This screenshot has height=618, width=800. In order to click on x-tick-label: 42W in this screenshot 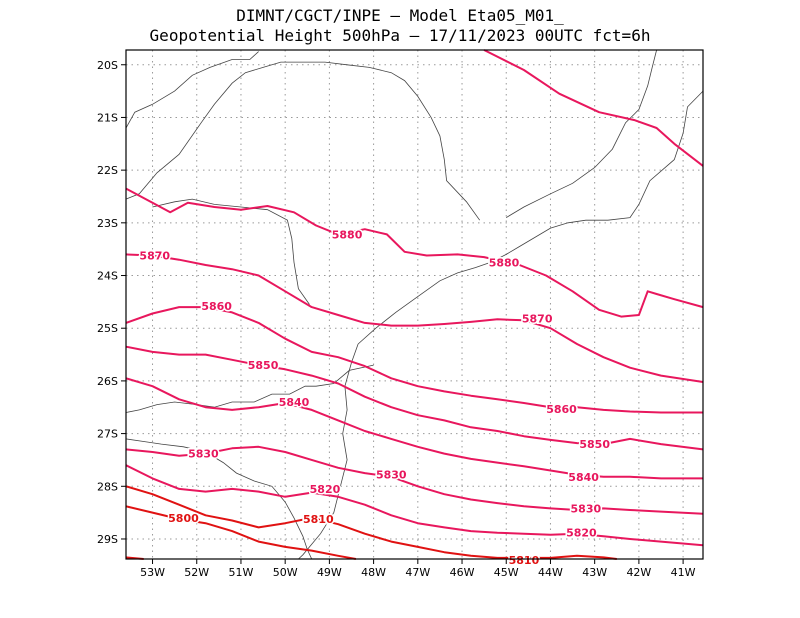, I will do `click(638, 572)`.